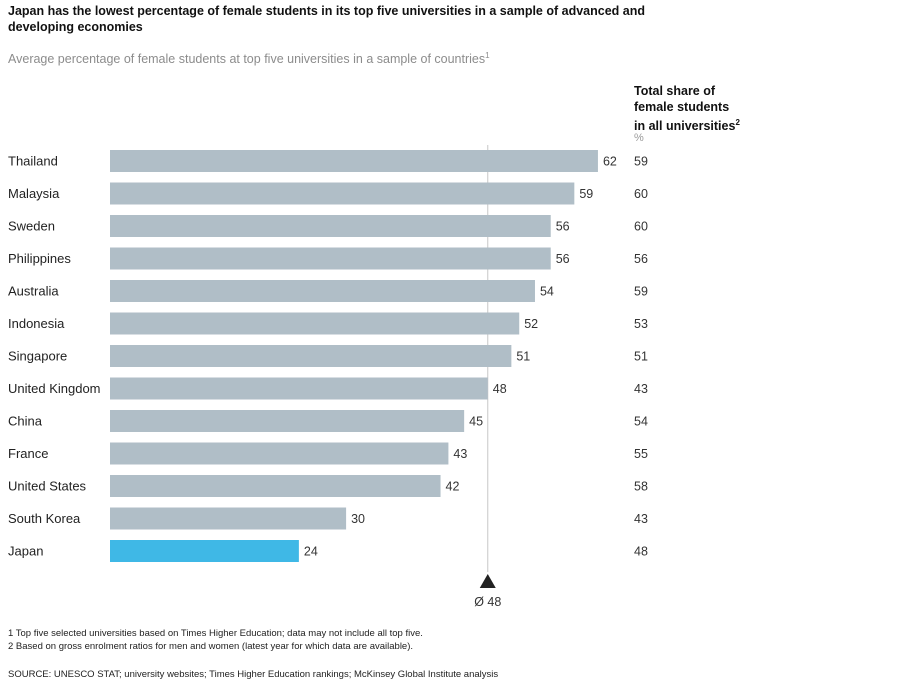 The image size is (900, 685). Describe the element at coordinates (453, 487) in the screenshot. I see `bar-value-label: 42` at that location.